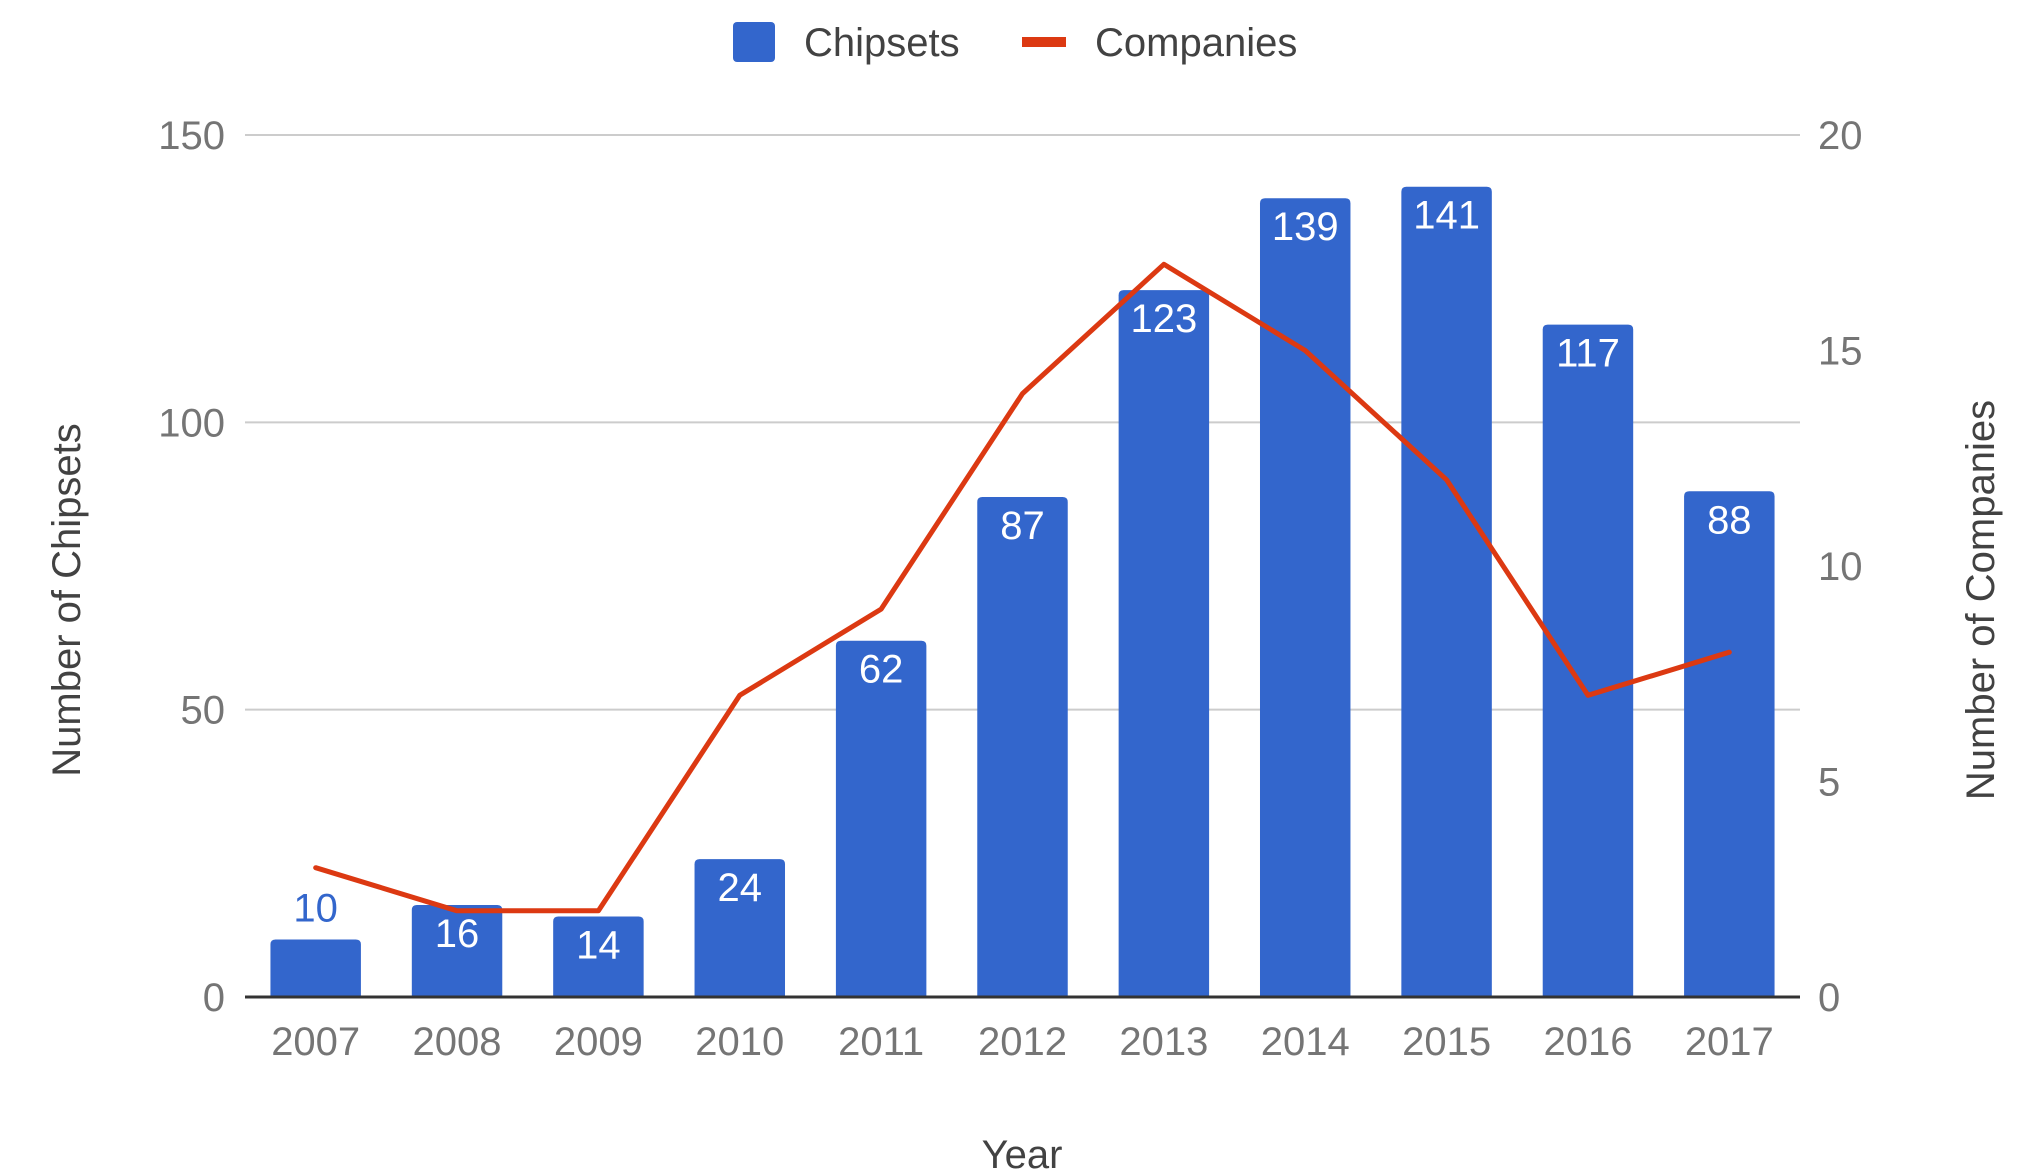 The height and width of the screenshot is (1172, 2030). Describe the element at coordinates (1829, 783) in the screenshot. I see `y2-tick-label: 5` at that location.